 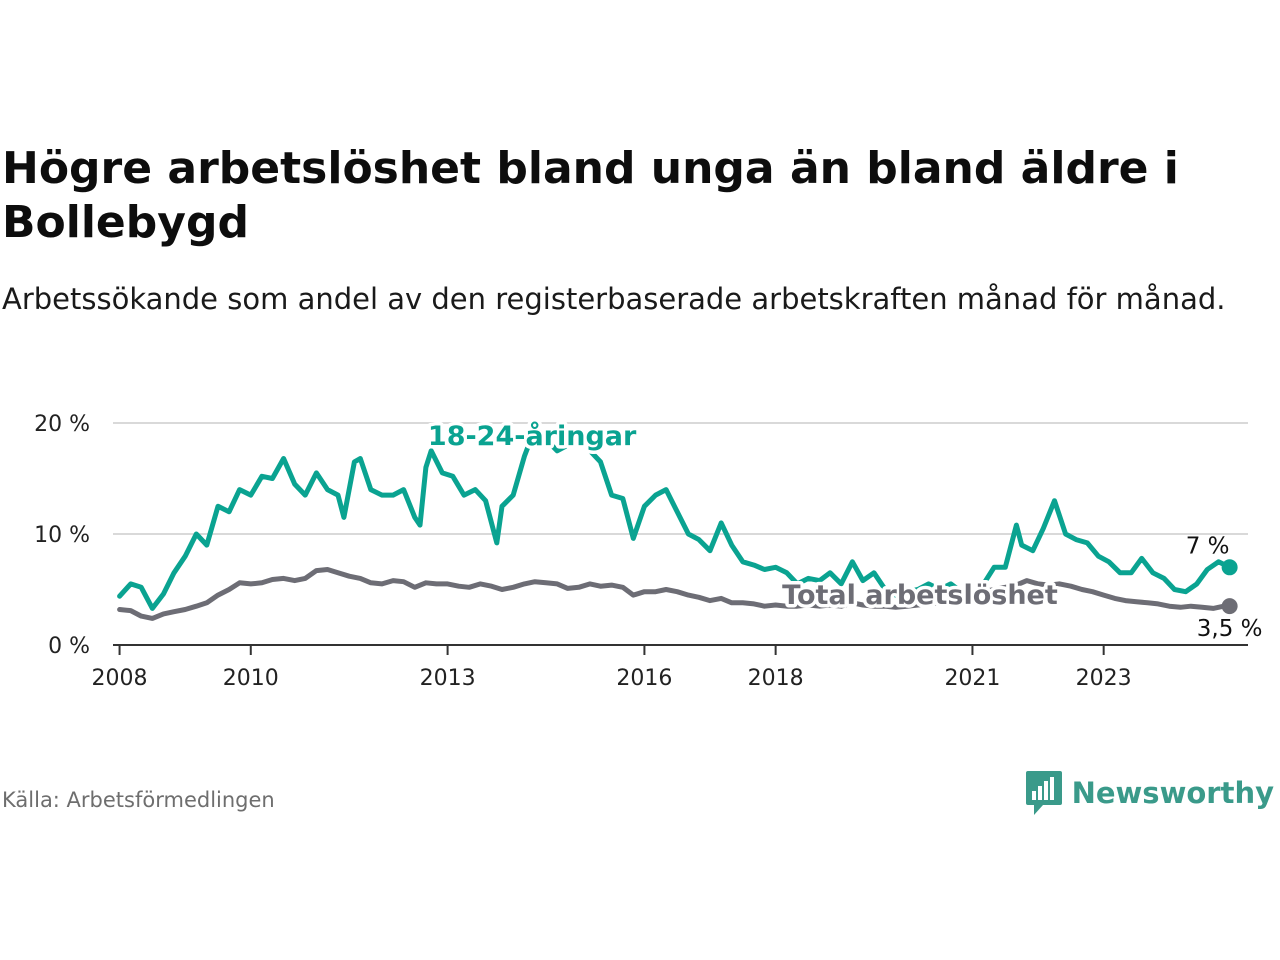 I want to click on x-tick-label: 2021, so click(x=972, y=678).